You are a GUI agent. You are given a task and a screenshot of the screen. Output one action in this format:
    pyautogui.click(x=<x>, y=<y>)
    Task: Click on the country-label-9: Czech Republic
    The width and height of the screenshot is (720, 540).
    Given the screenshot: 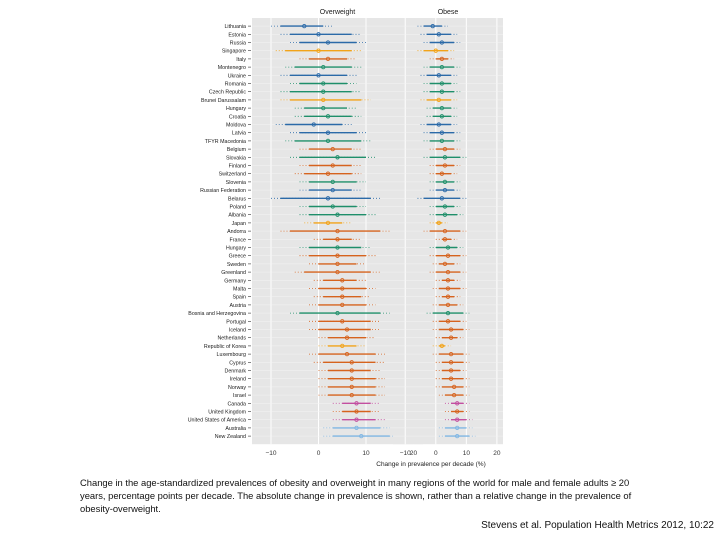 What is the action you would take?
    pyautogui.click(x=227, y=93)
    